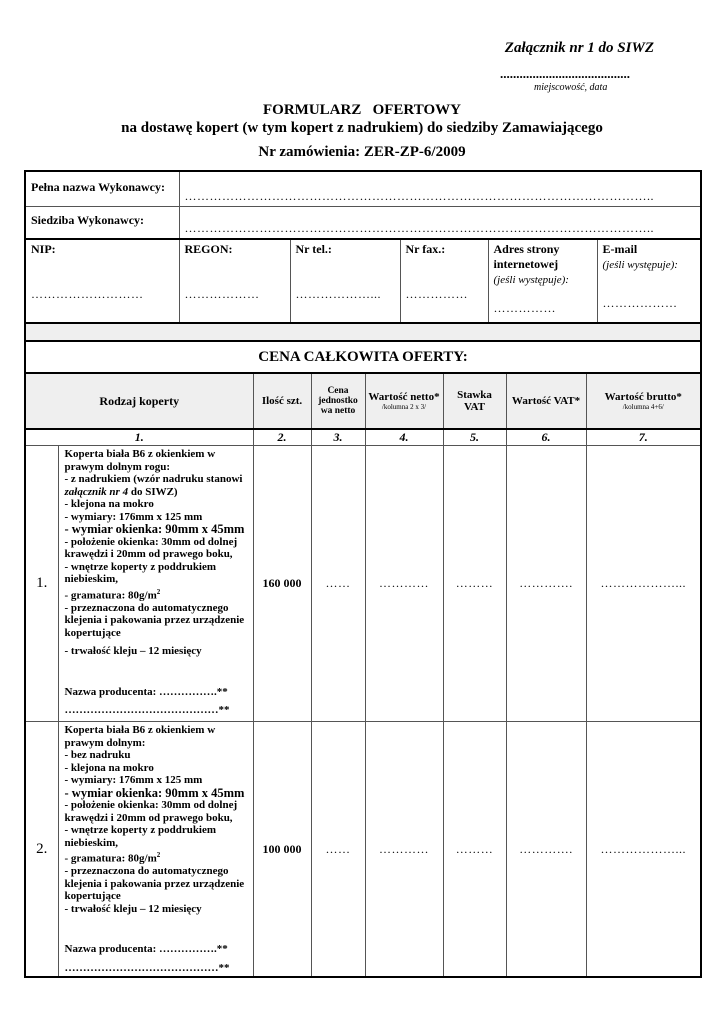  I want to click on col-num-4: 4., so click(404, 437).